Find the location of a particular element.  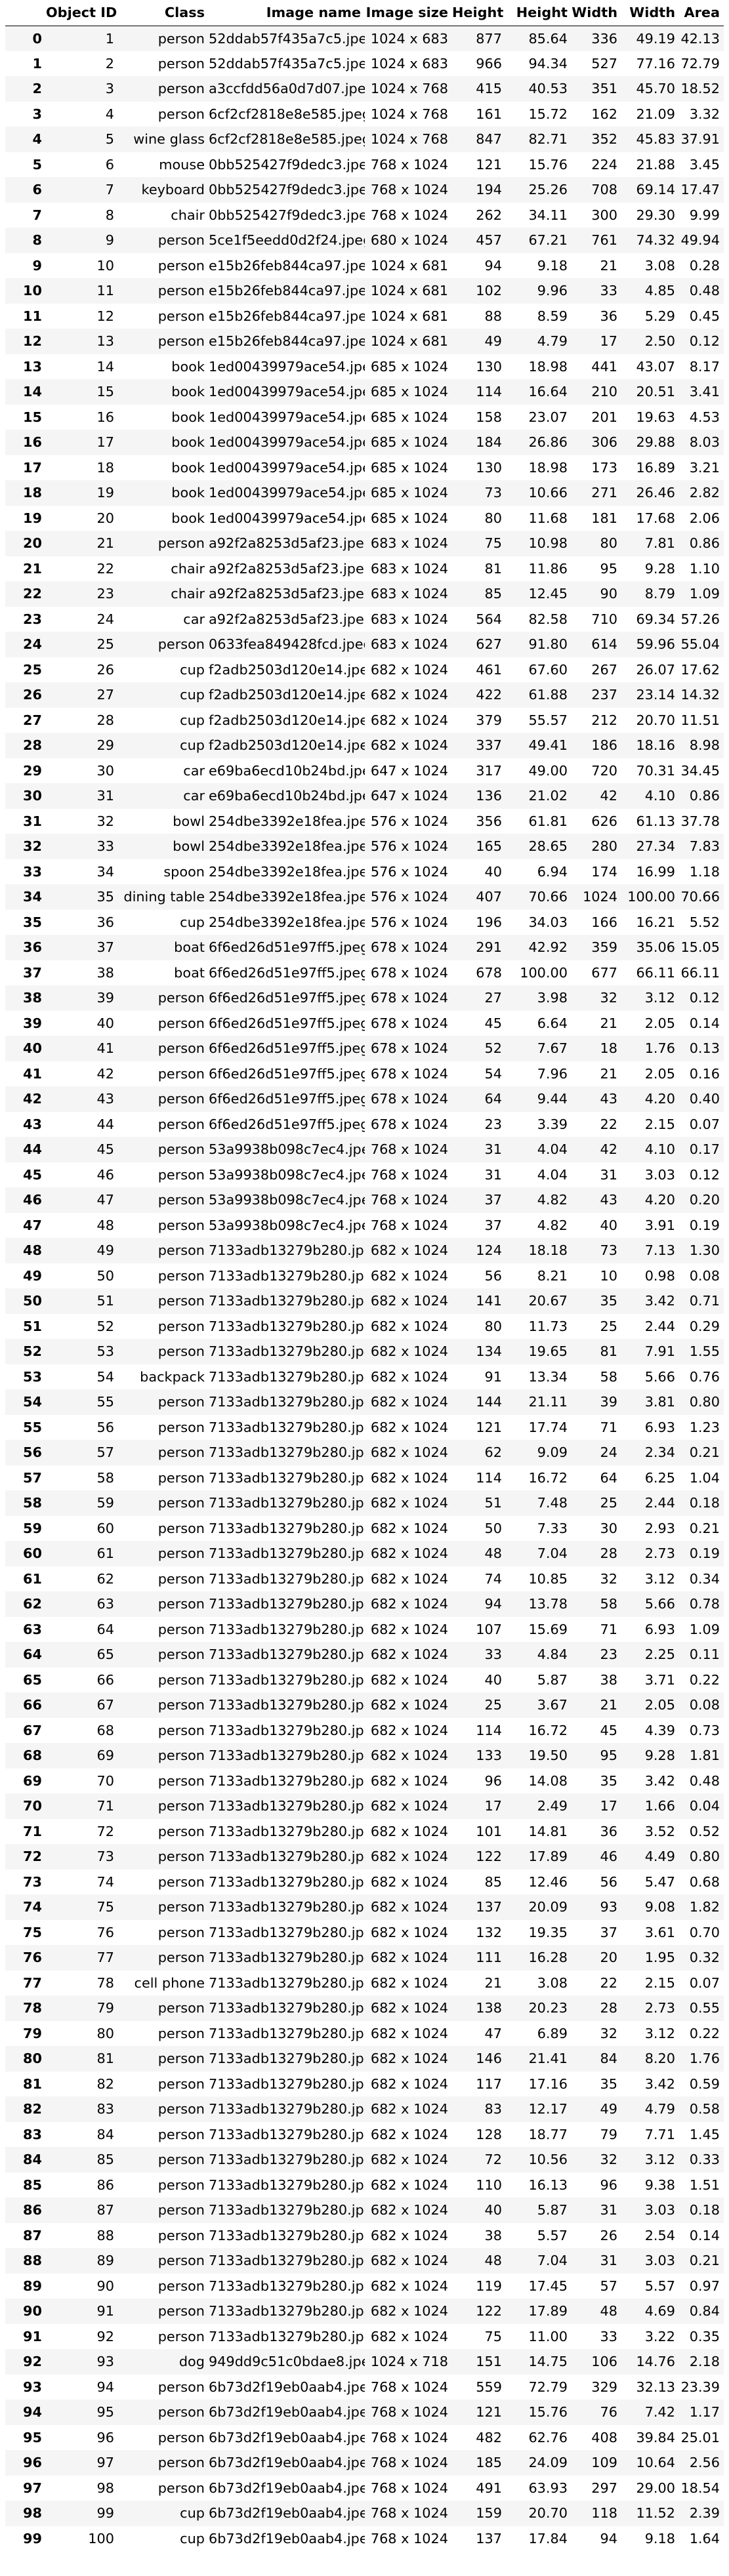

table-cell: 3.32 is located at coordinates (704, 114).